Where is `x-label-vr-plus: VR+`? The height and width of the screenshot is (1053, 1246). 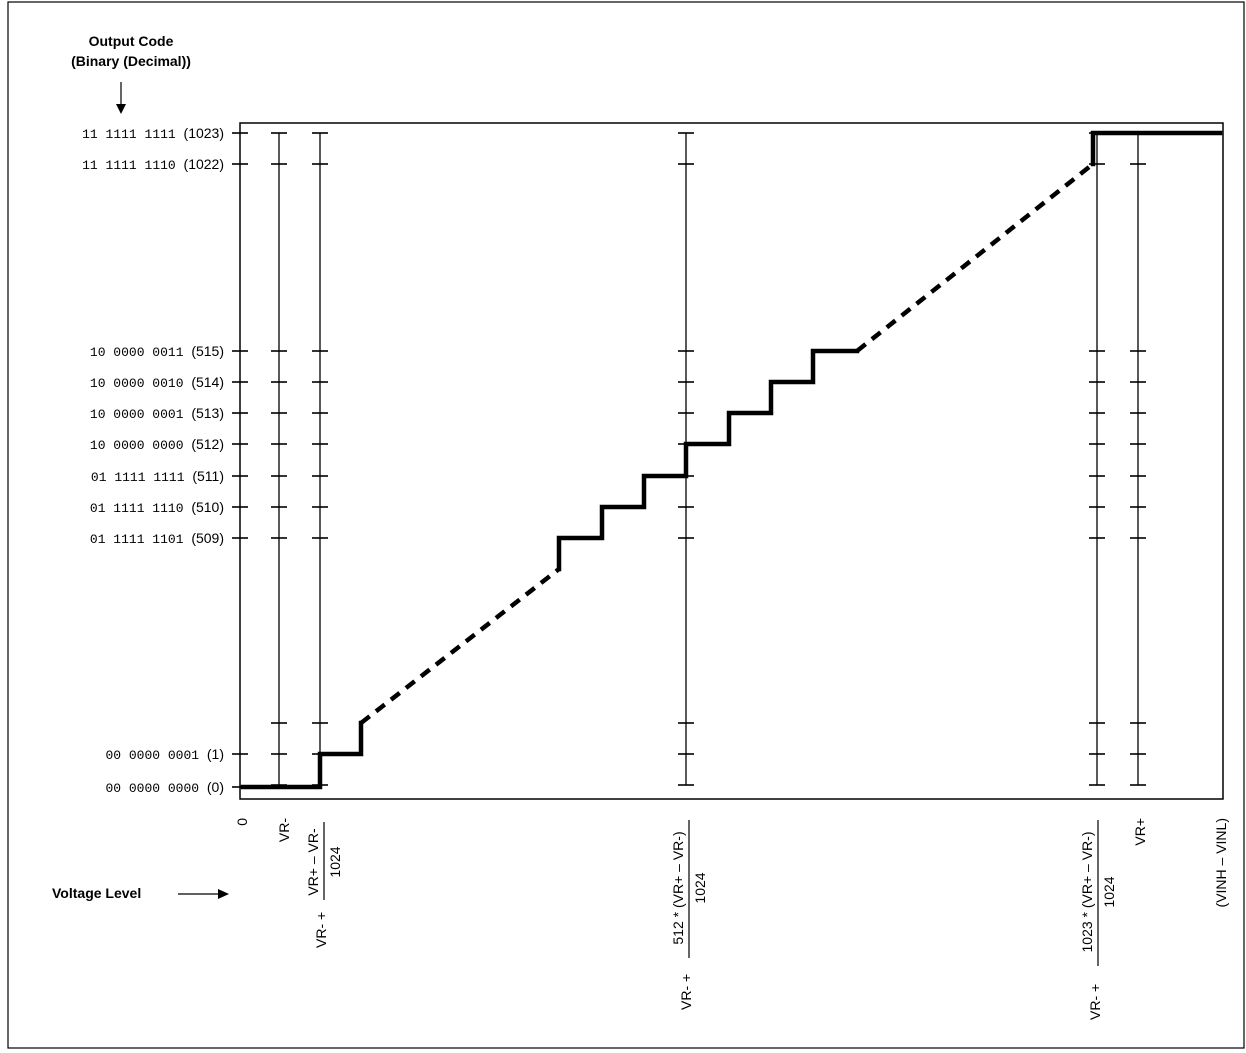
x-label-vr-plus: VR+ is located at coordinates (1140, 832).